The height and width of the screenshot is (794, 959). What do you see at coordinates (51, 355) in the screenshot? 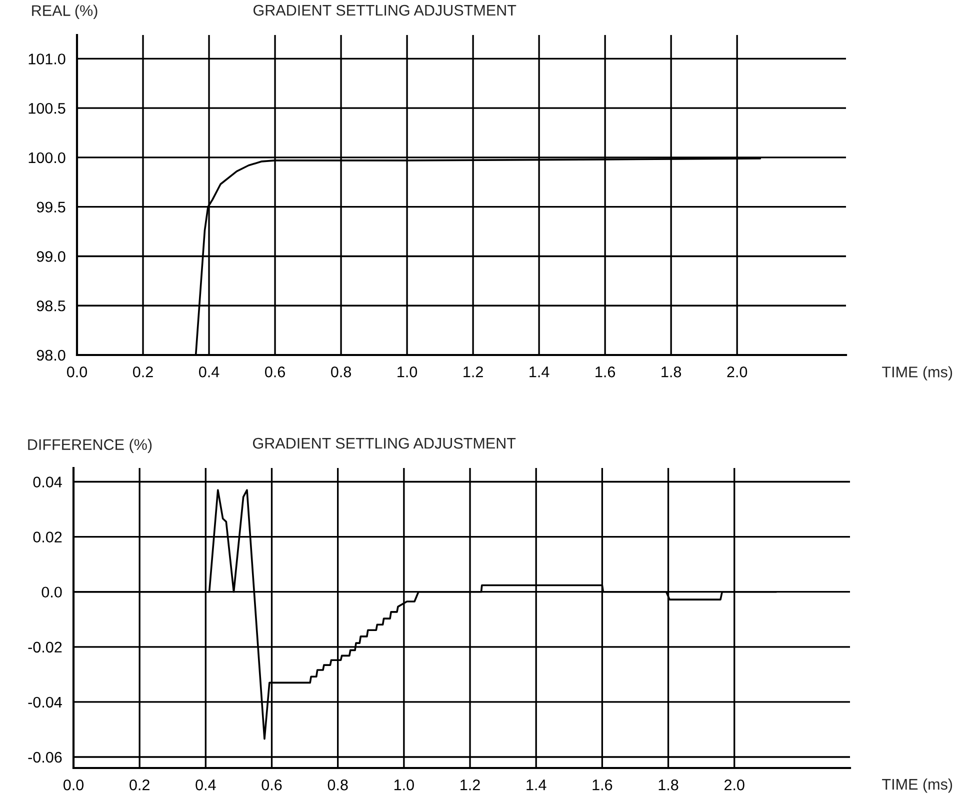
I see `y-tick-label: 98.0` at bounding box center [51, 355].